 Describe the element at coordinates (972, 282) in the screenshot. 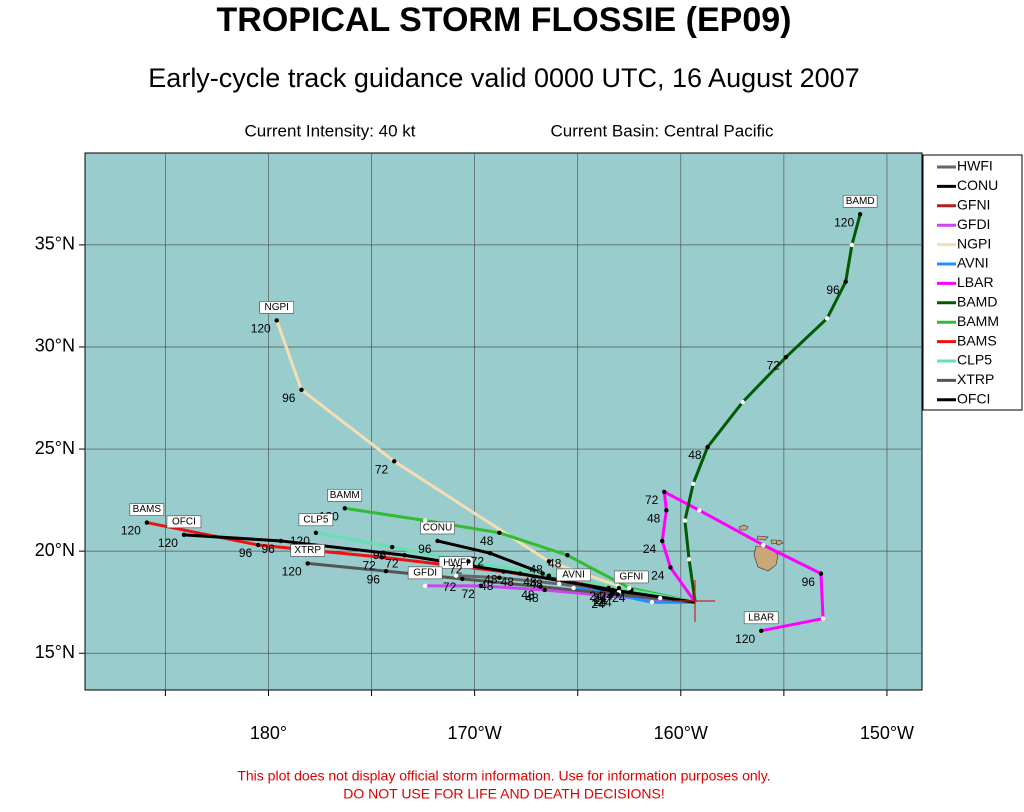

I see `legend` at that location.